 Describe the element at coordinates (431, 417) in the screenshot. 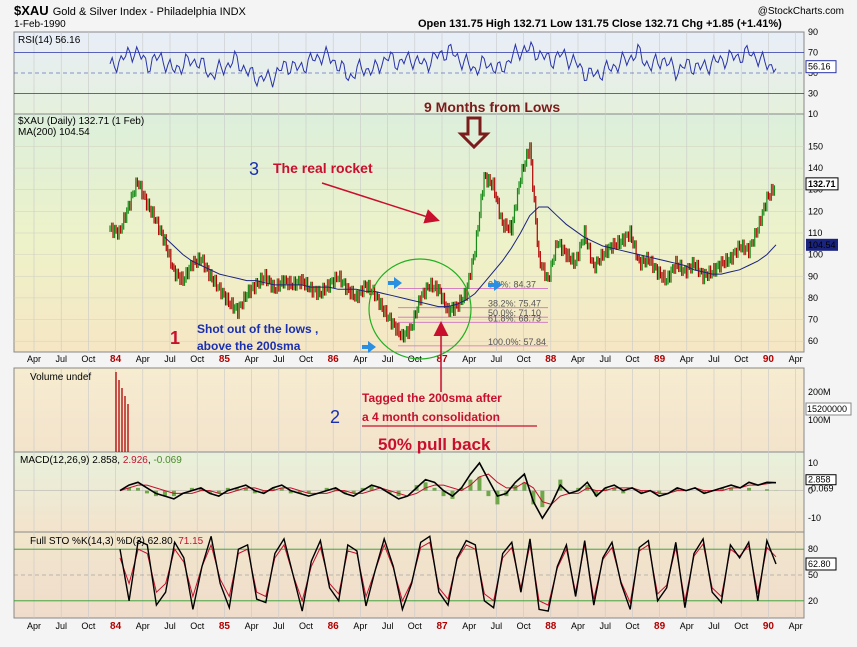

I see `annotation-tagged-line2: a 4 month consolidation` at that location.